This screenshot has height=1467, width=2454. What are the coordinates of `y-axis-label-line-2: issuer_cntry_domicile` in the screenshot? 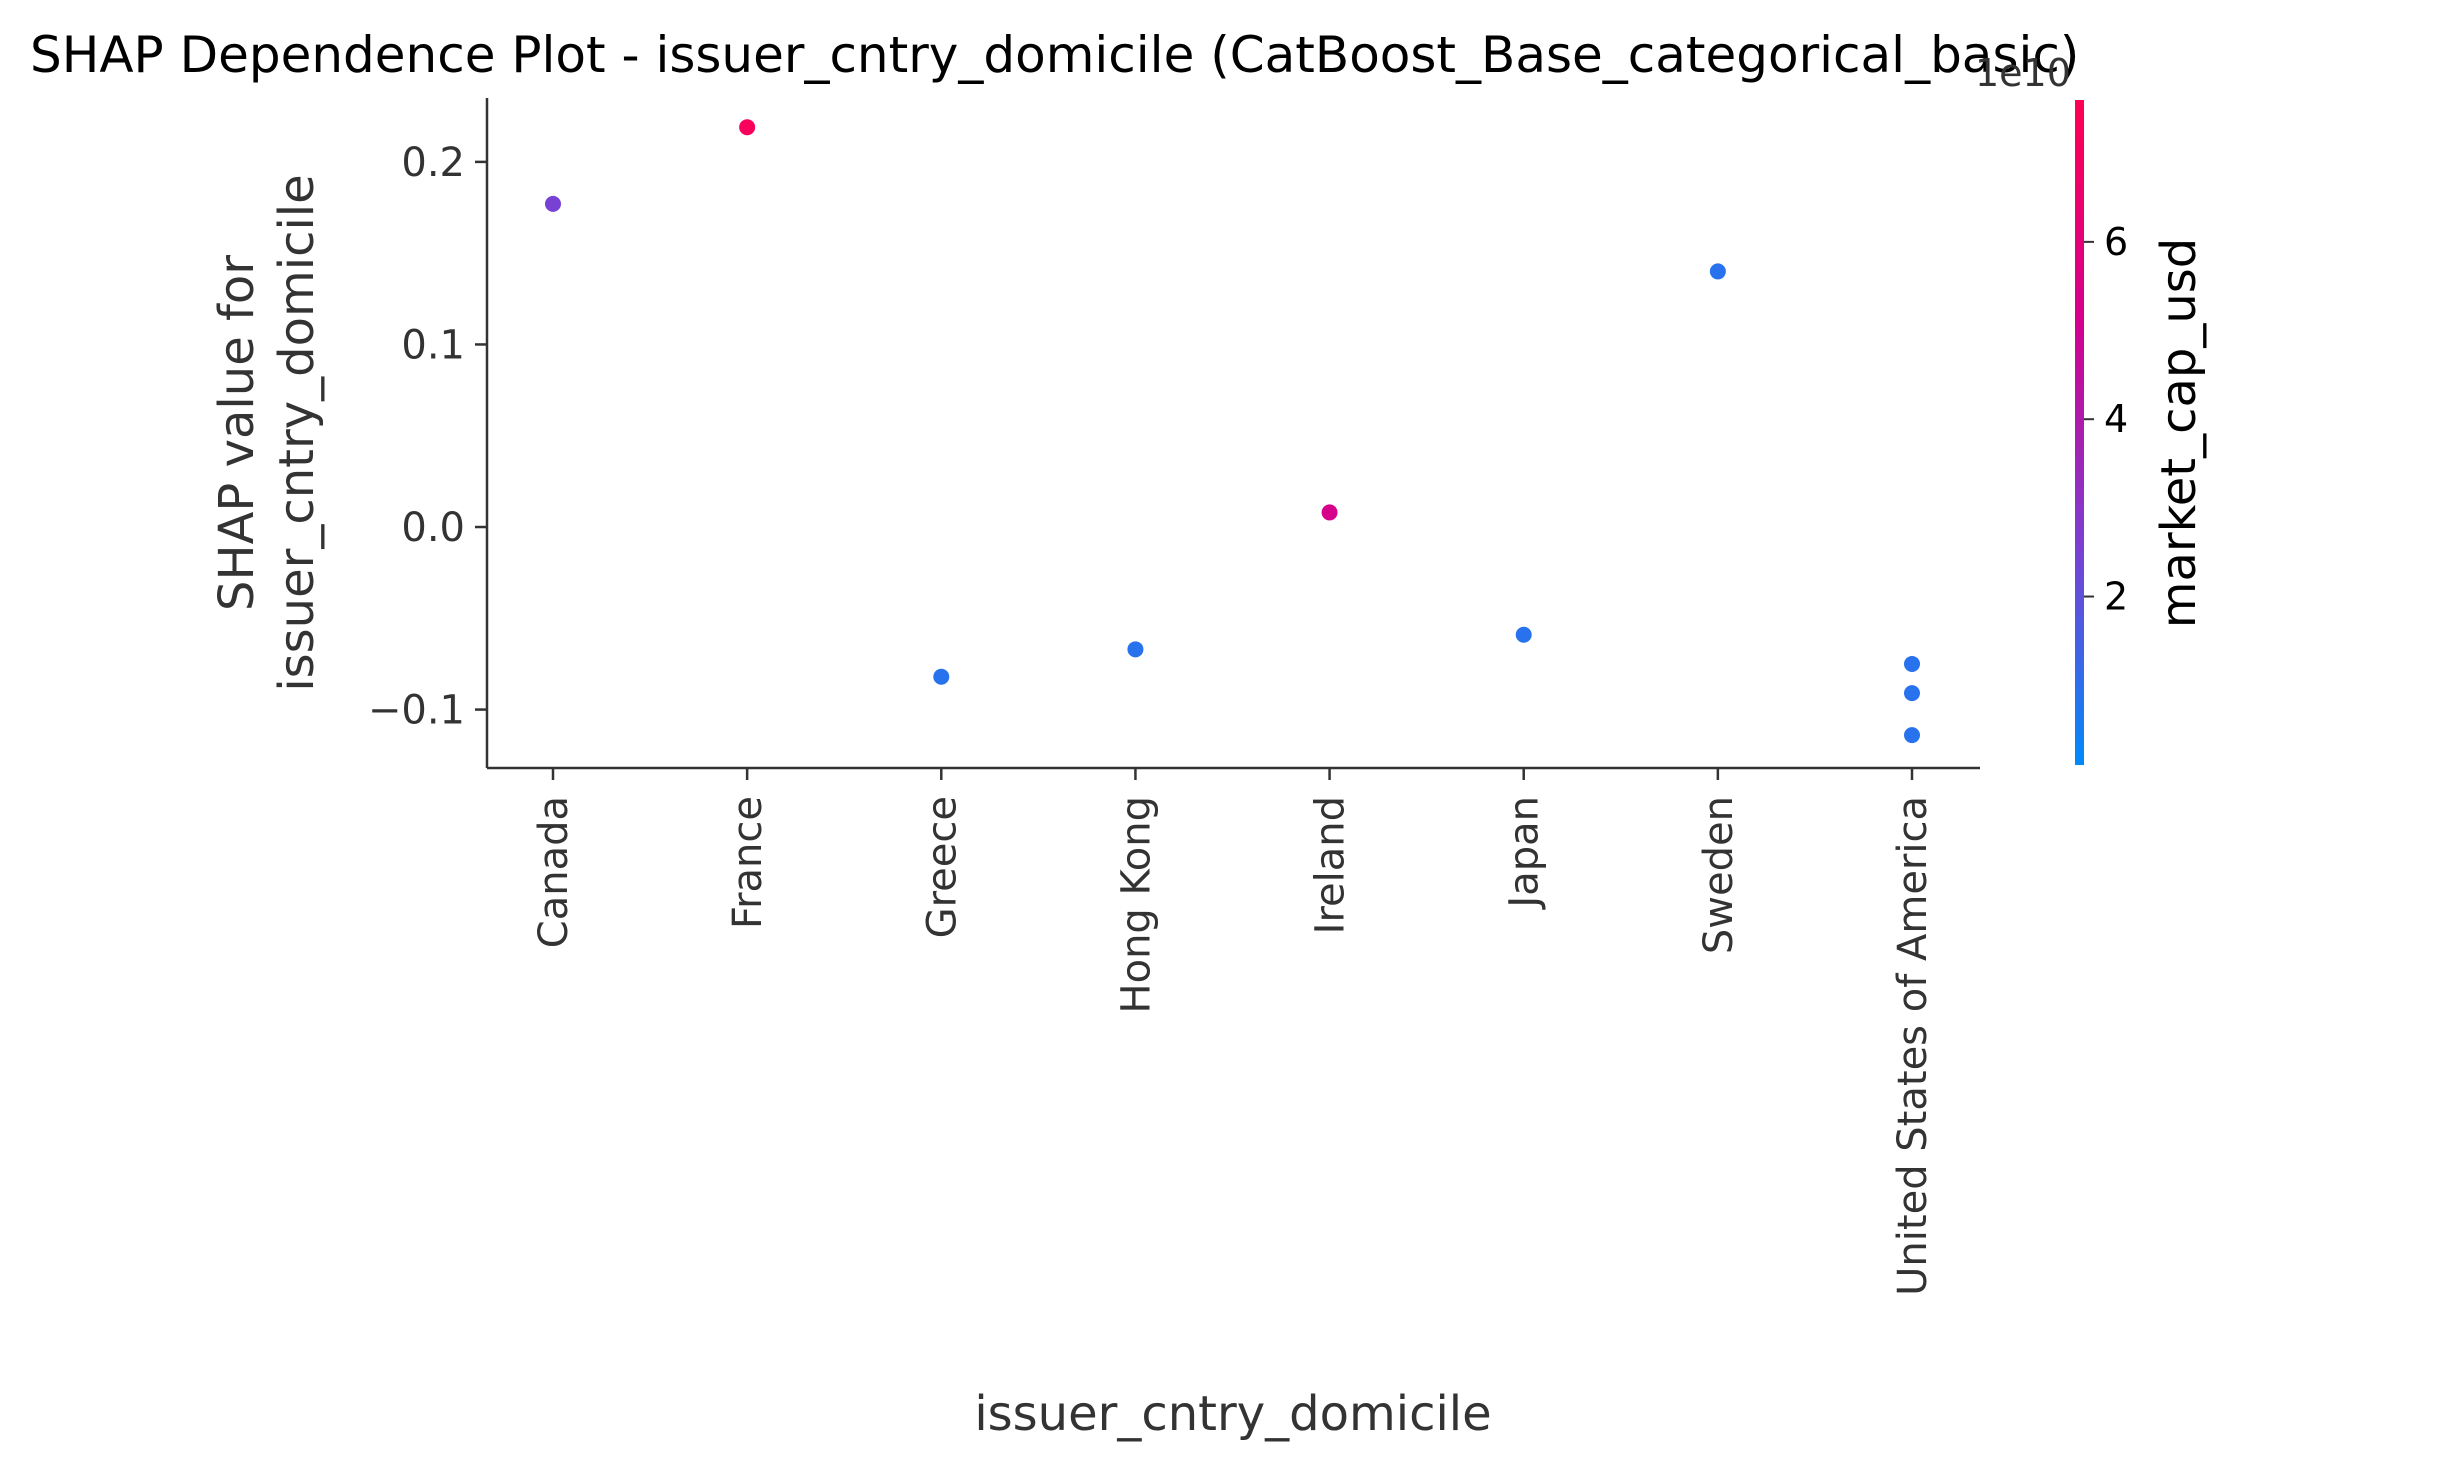 It's located at (297, 432).